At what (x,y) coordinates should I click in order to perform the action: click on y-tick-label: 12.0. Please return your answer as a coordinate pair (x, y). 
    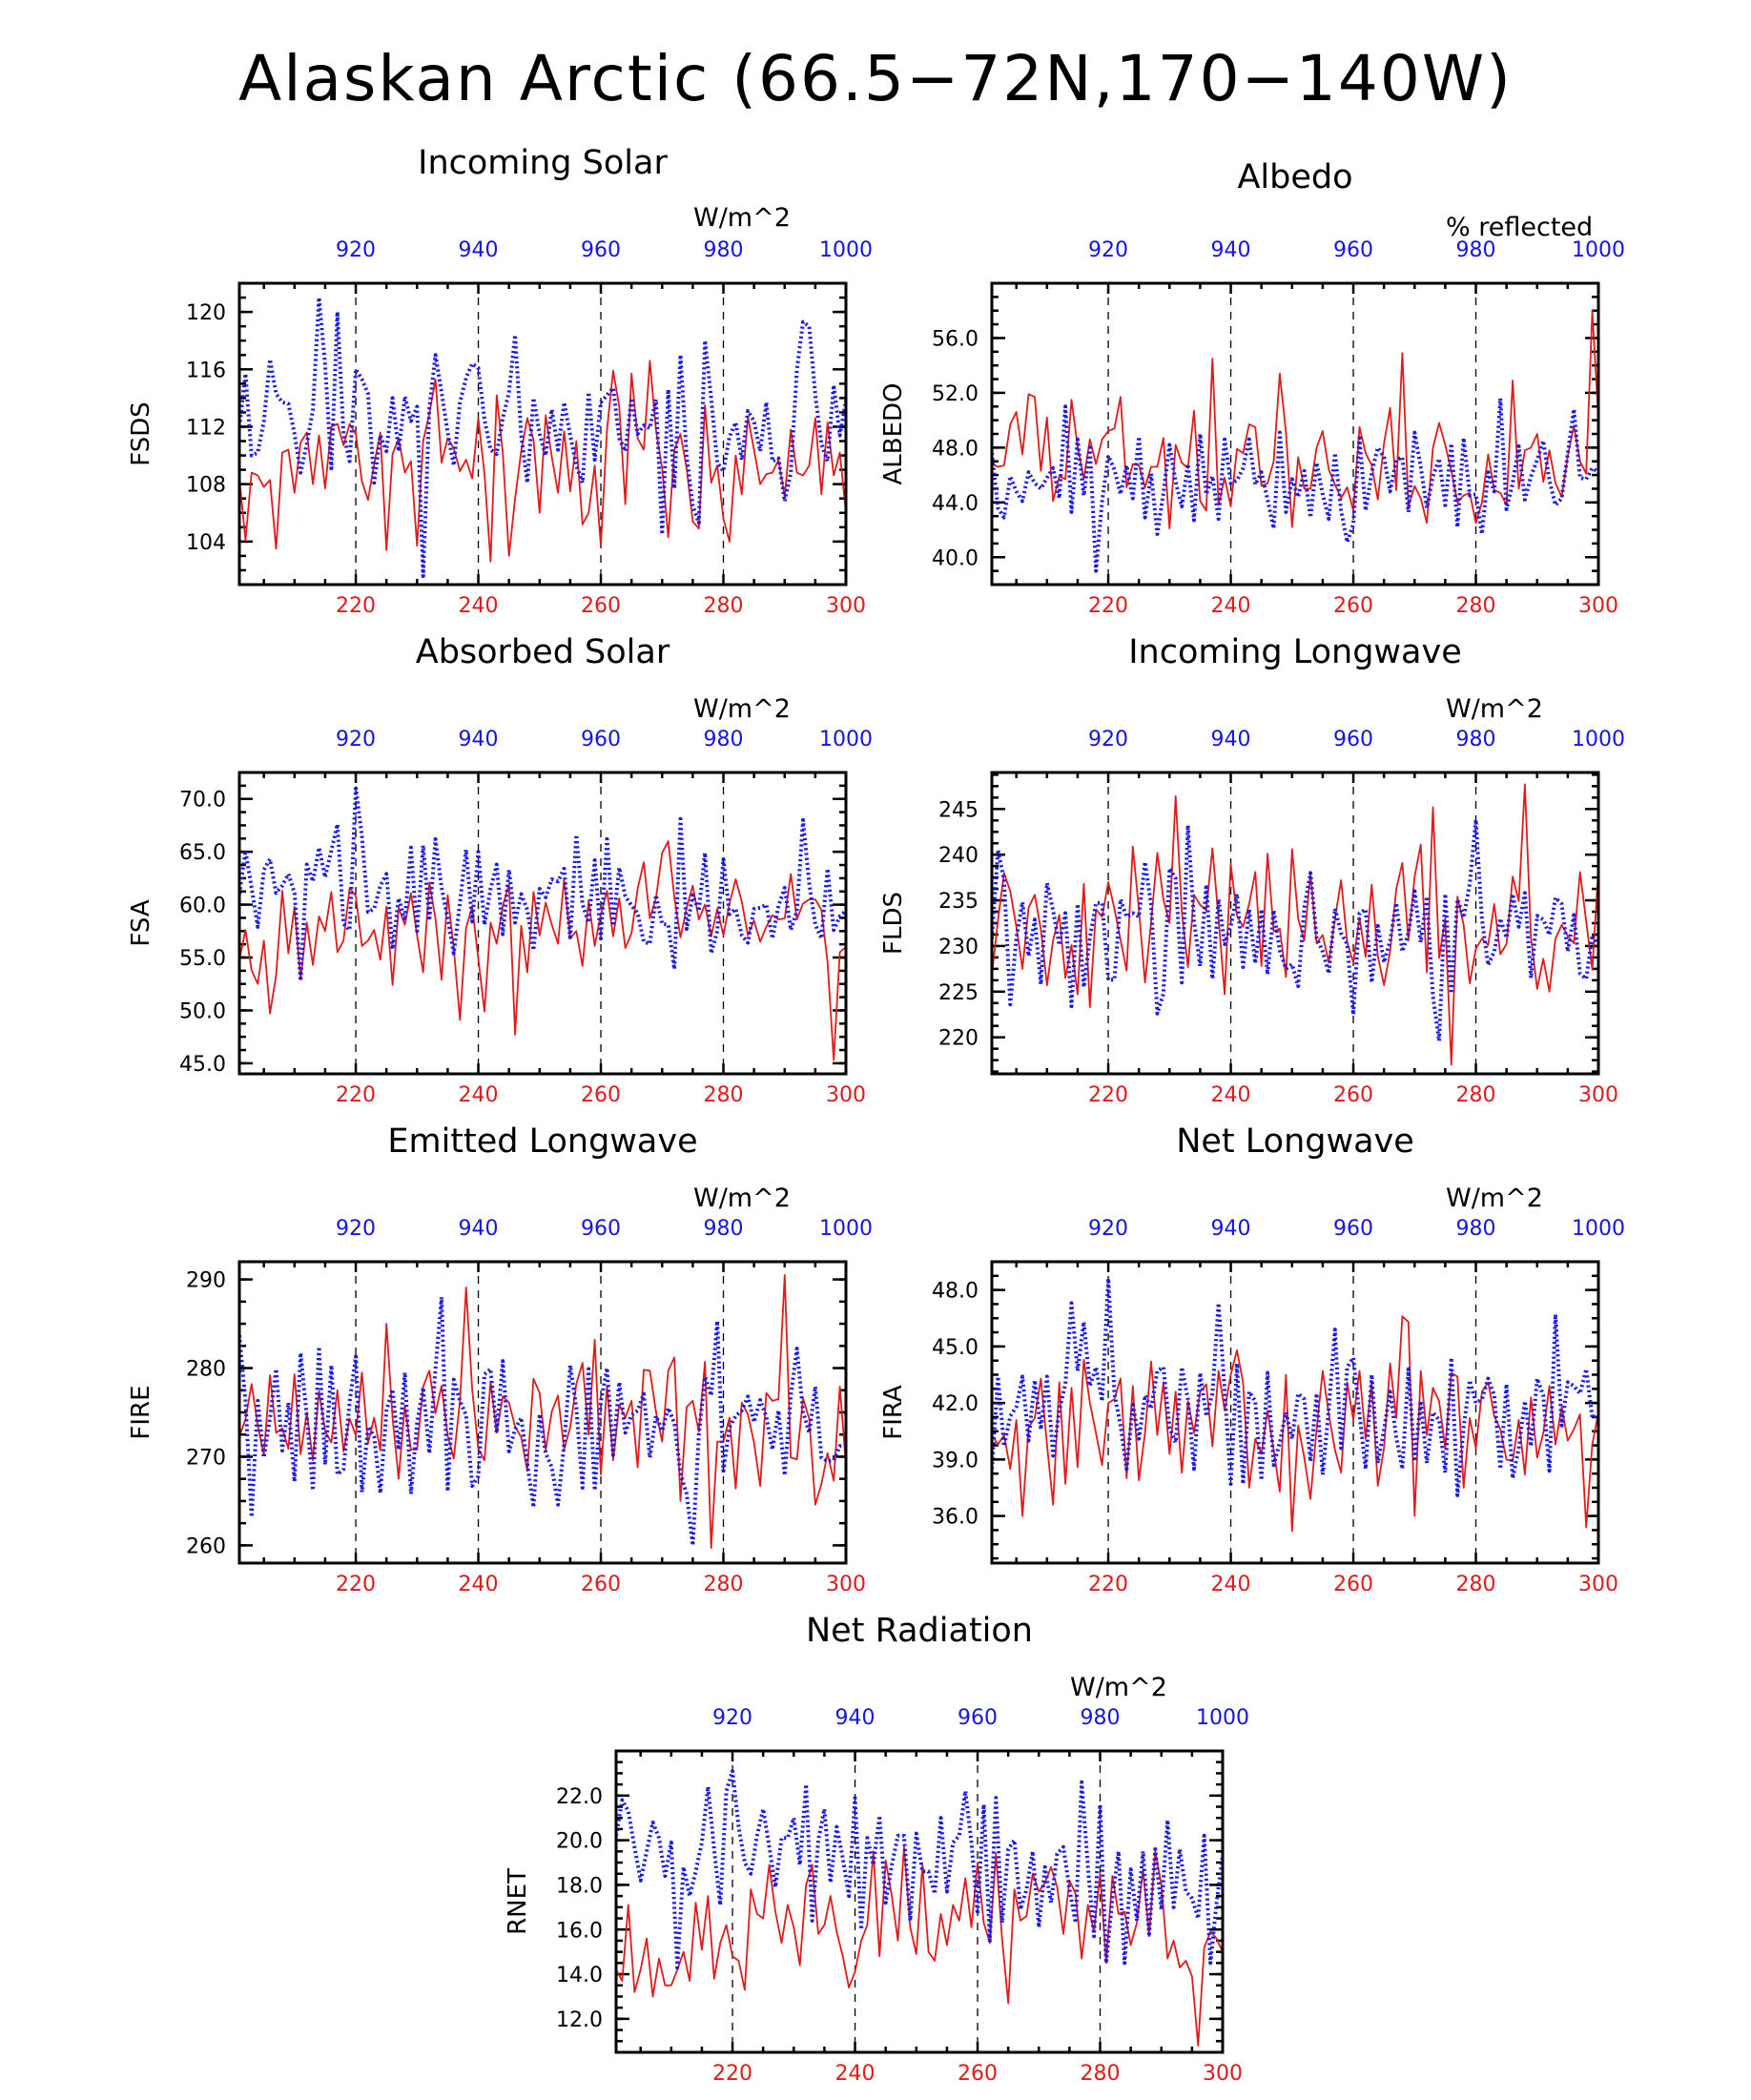
    Looking at the image, I should click on (579, 2020).